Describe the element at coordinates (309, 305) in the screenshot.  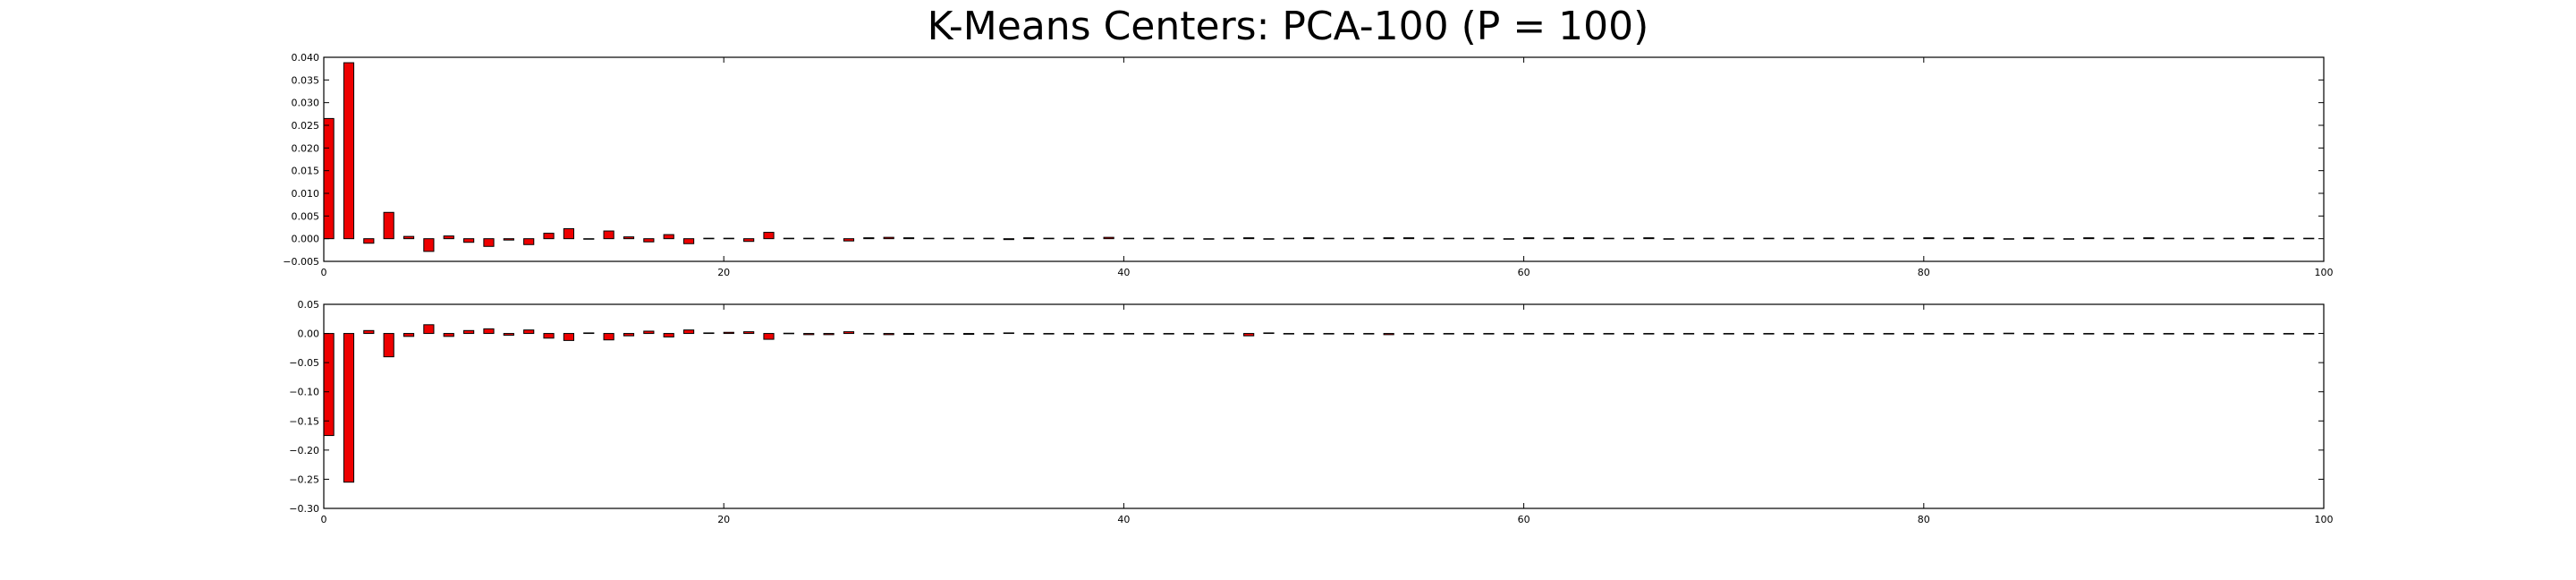
I see `y-tick-label-1-0: 0.05` at that location.